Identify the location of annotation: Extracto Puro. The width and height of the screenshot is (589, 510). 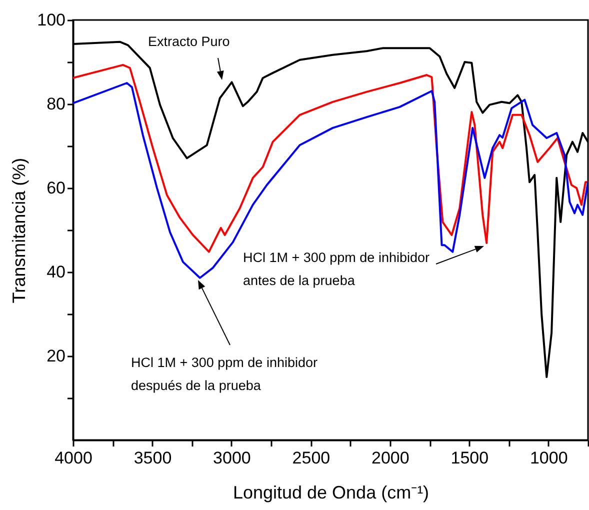
(189, 41).